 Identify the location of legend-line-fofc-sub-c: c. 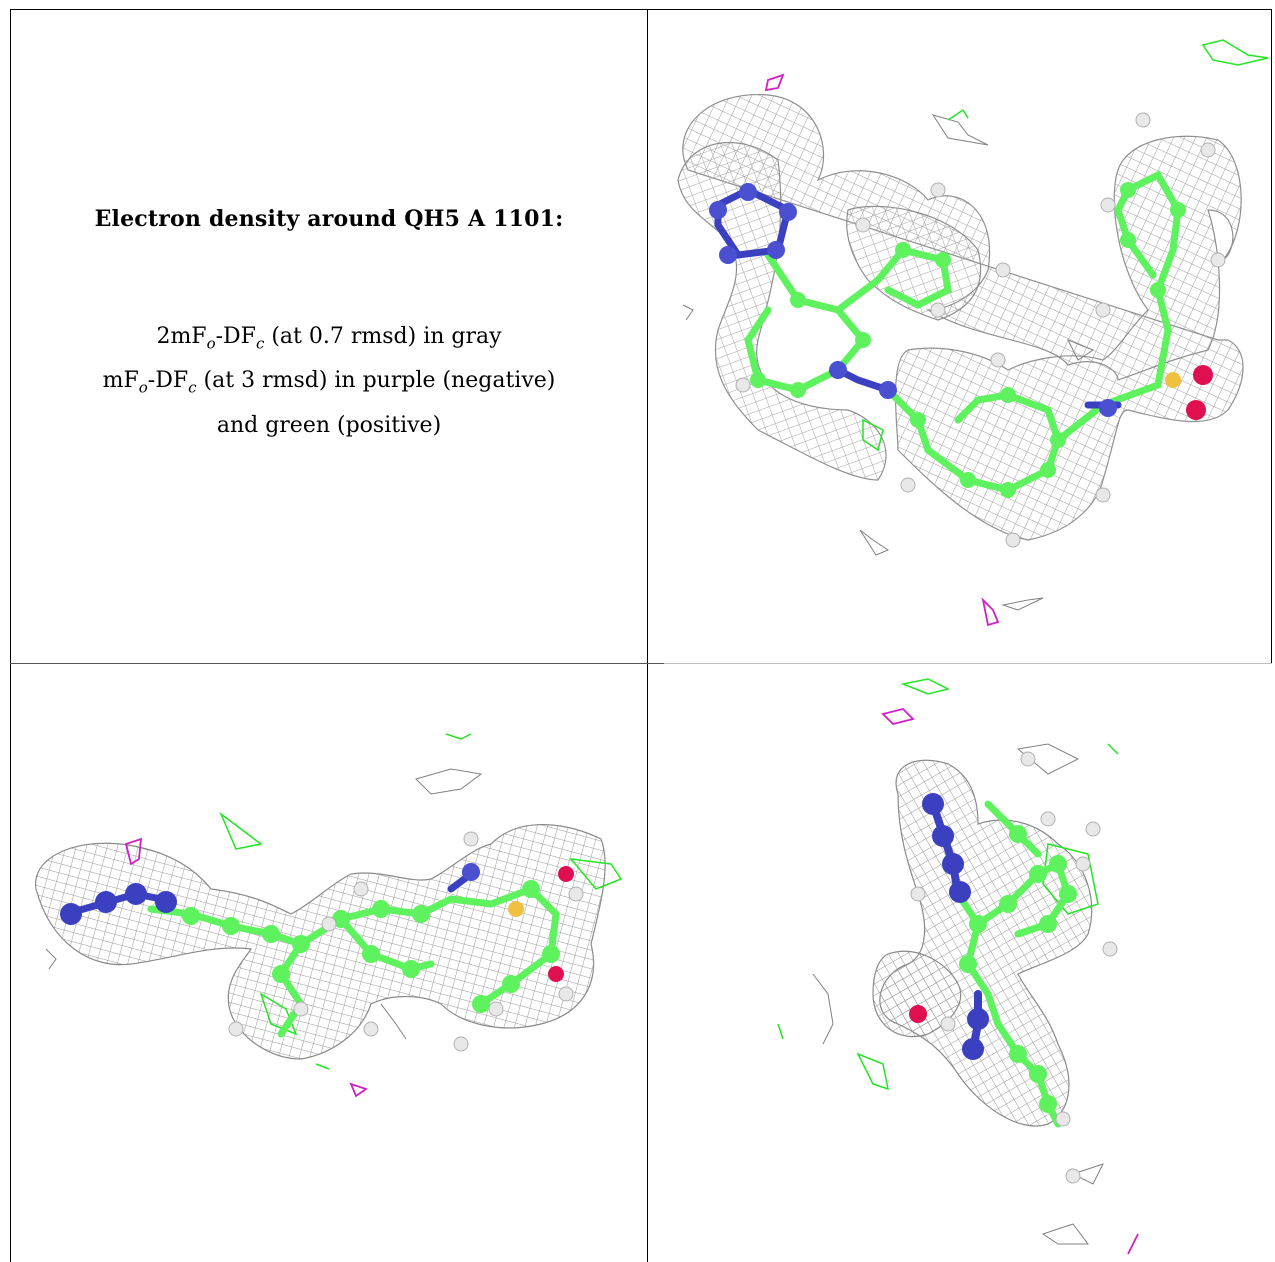
(192, 387).